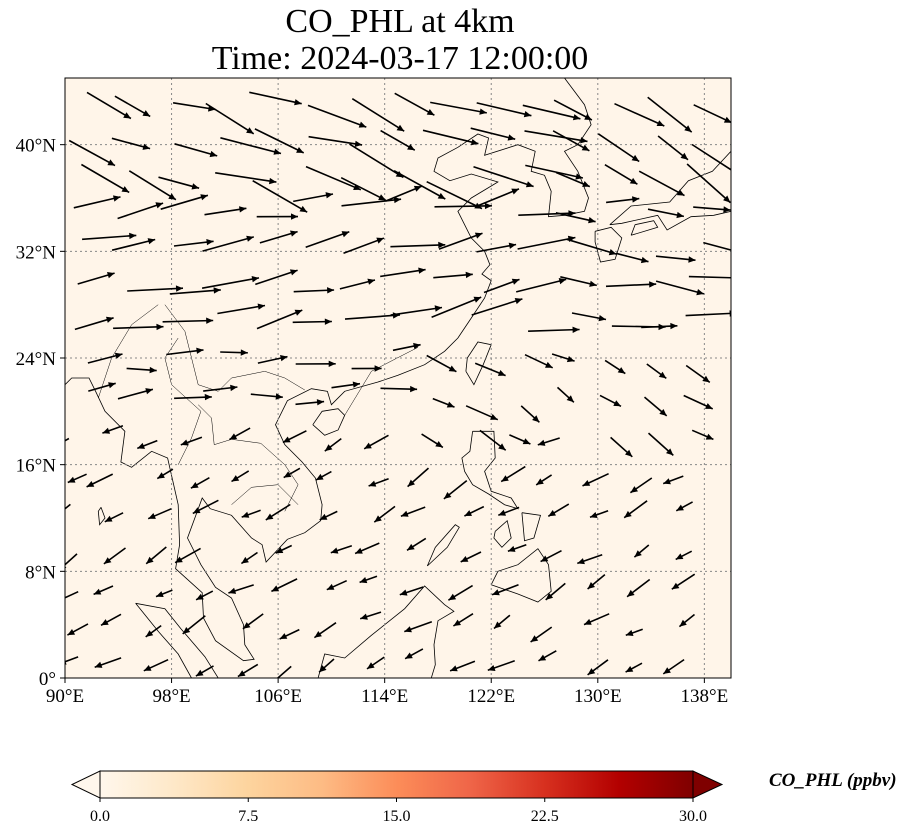 Image resolution: width=919 pixels, height=836 pixels. Describe the element at coordinates (278, 696) in the screenshot. I see `lon-tick-label: 106°E` at that location.